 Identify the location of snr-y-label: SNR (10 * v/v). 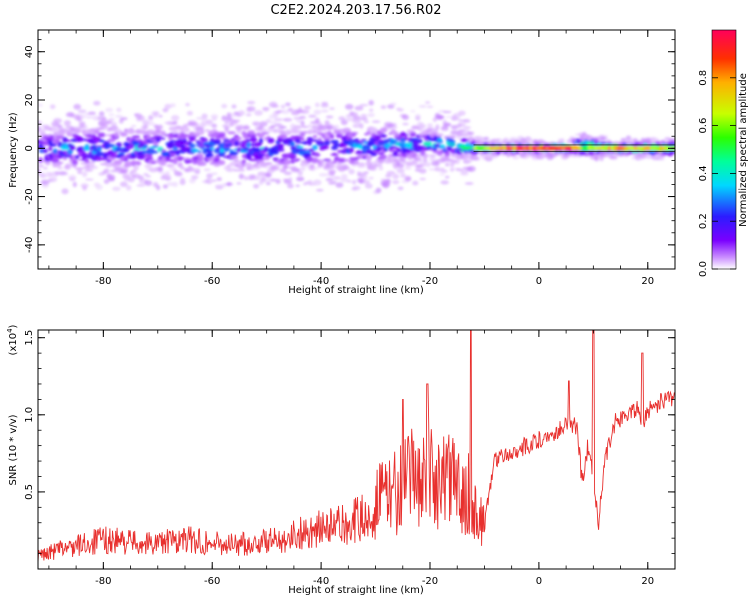
(13, 449).